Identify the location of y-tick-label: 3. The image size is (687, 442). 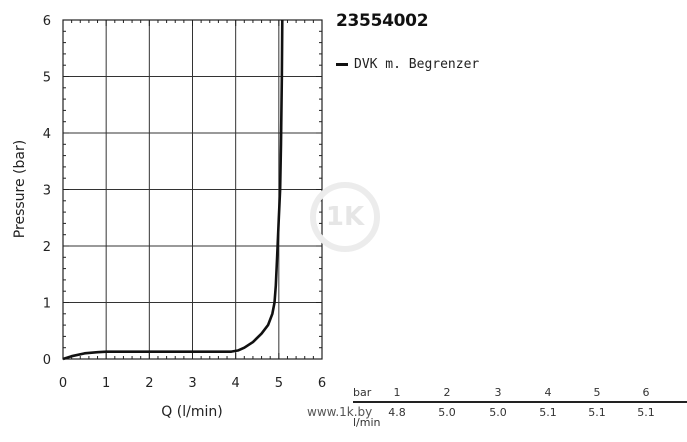
(47, 191).